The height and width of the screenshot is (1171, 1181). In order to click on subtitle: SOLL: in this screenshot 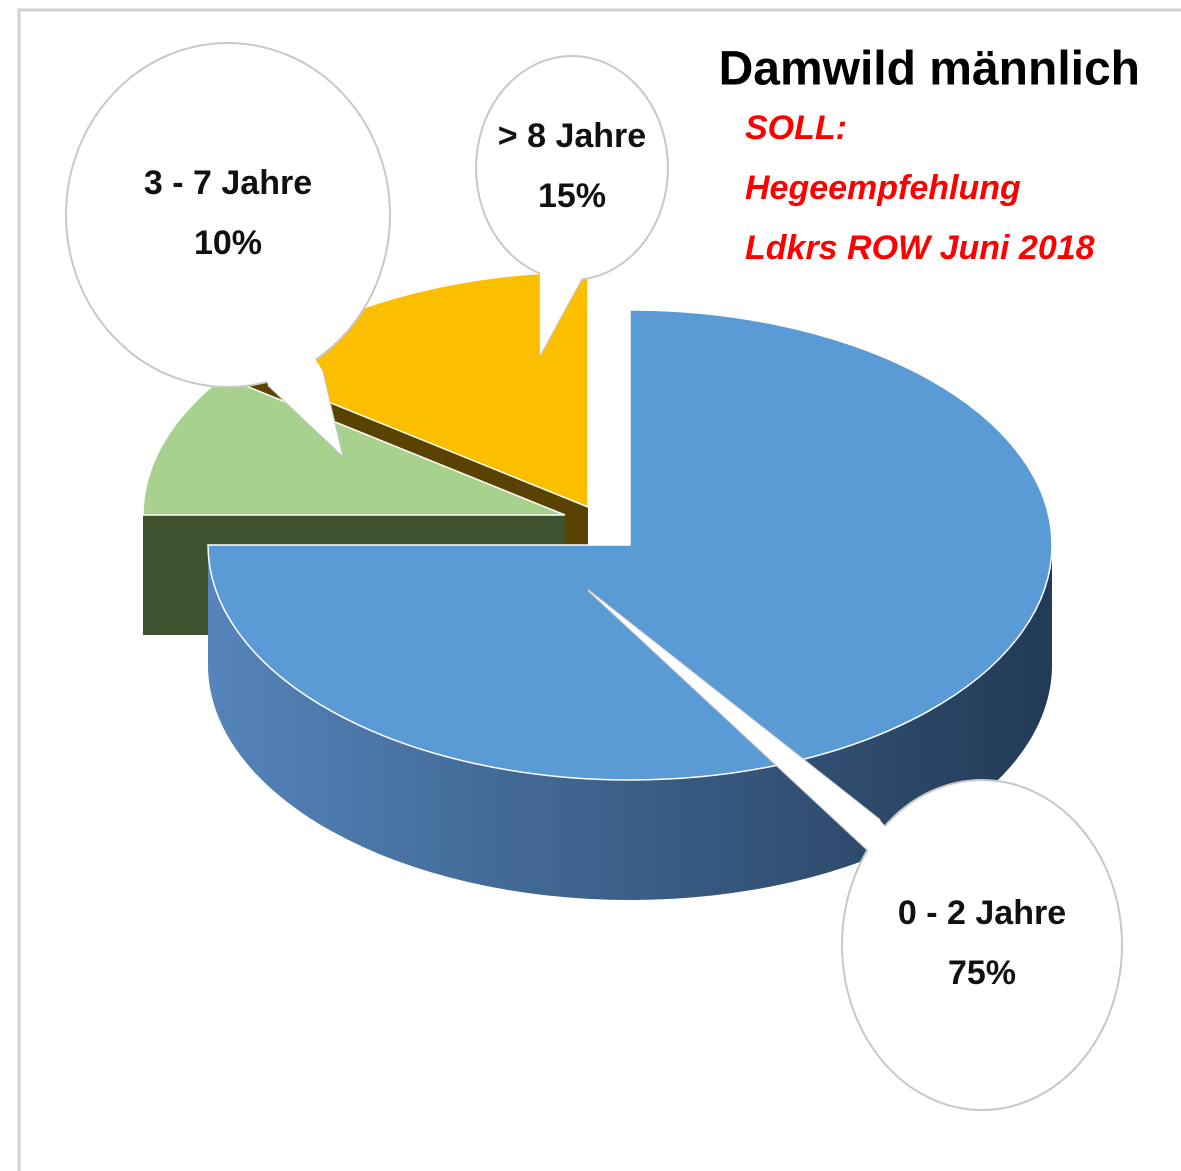, I will do `click(796, 128)`.